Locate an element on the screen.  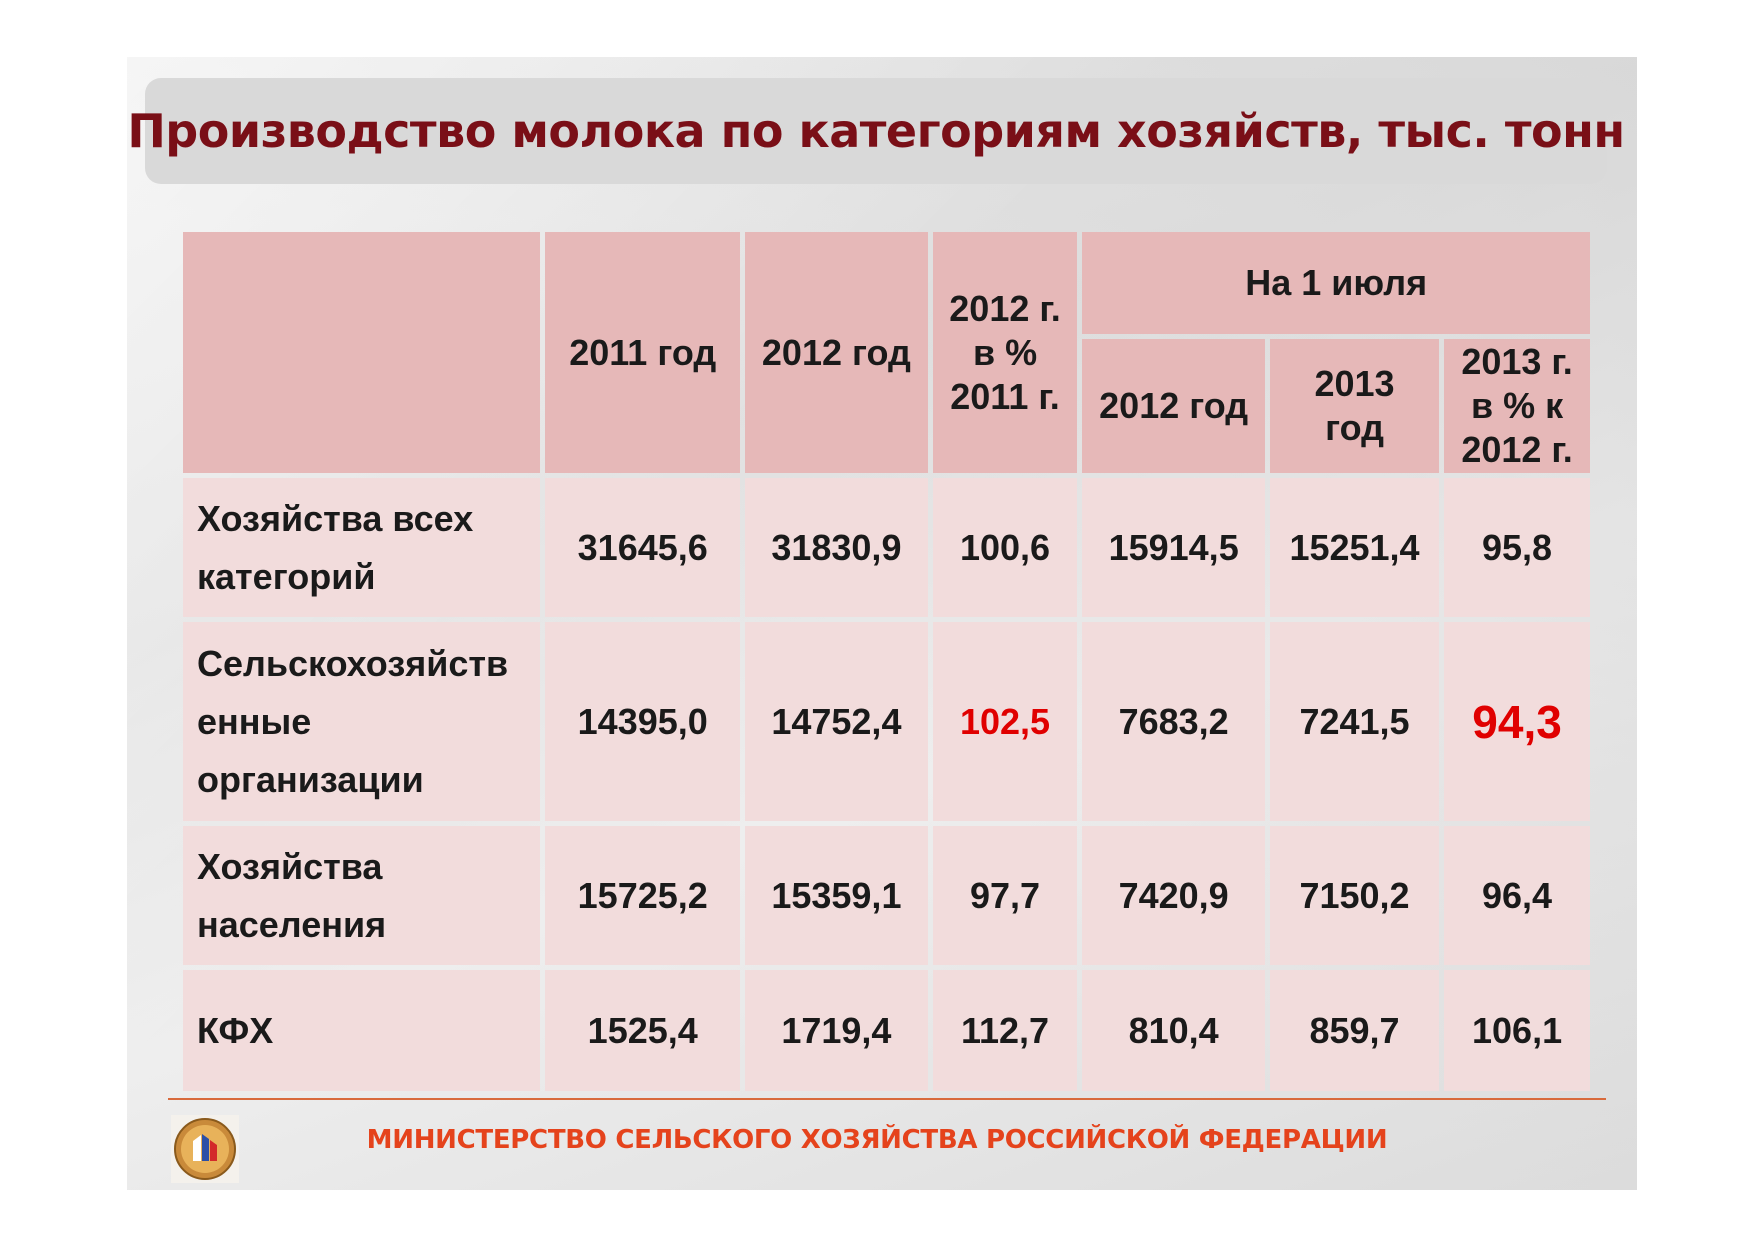
header-pct-line1: 2012 г. is located at coordinates (1005, 308).